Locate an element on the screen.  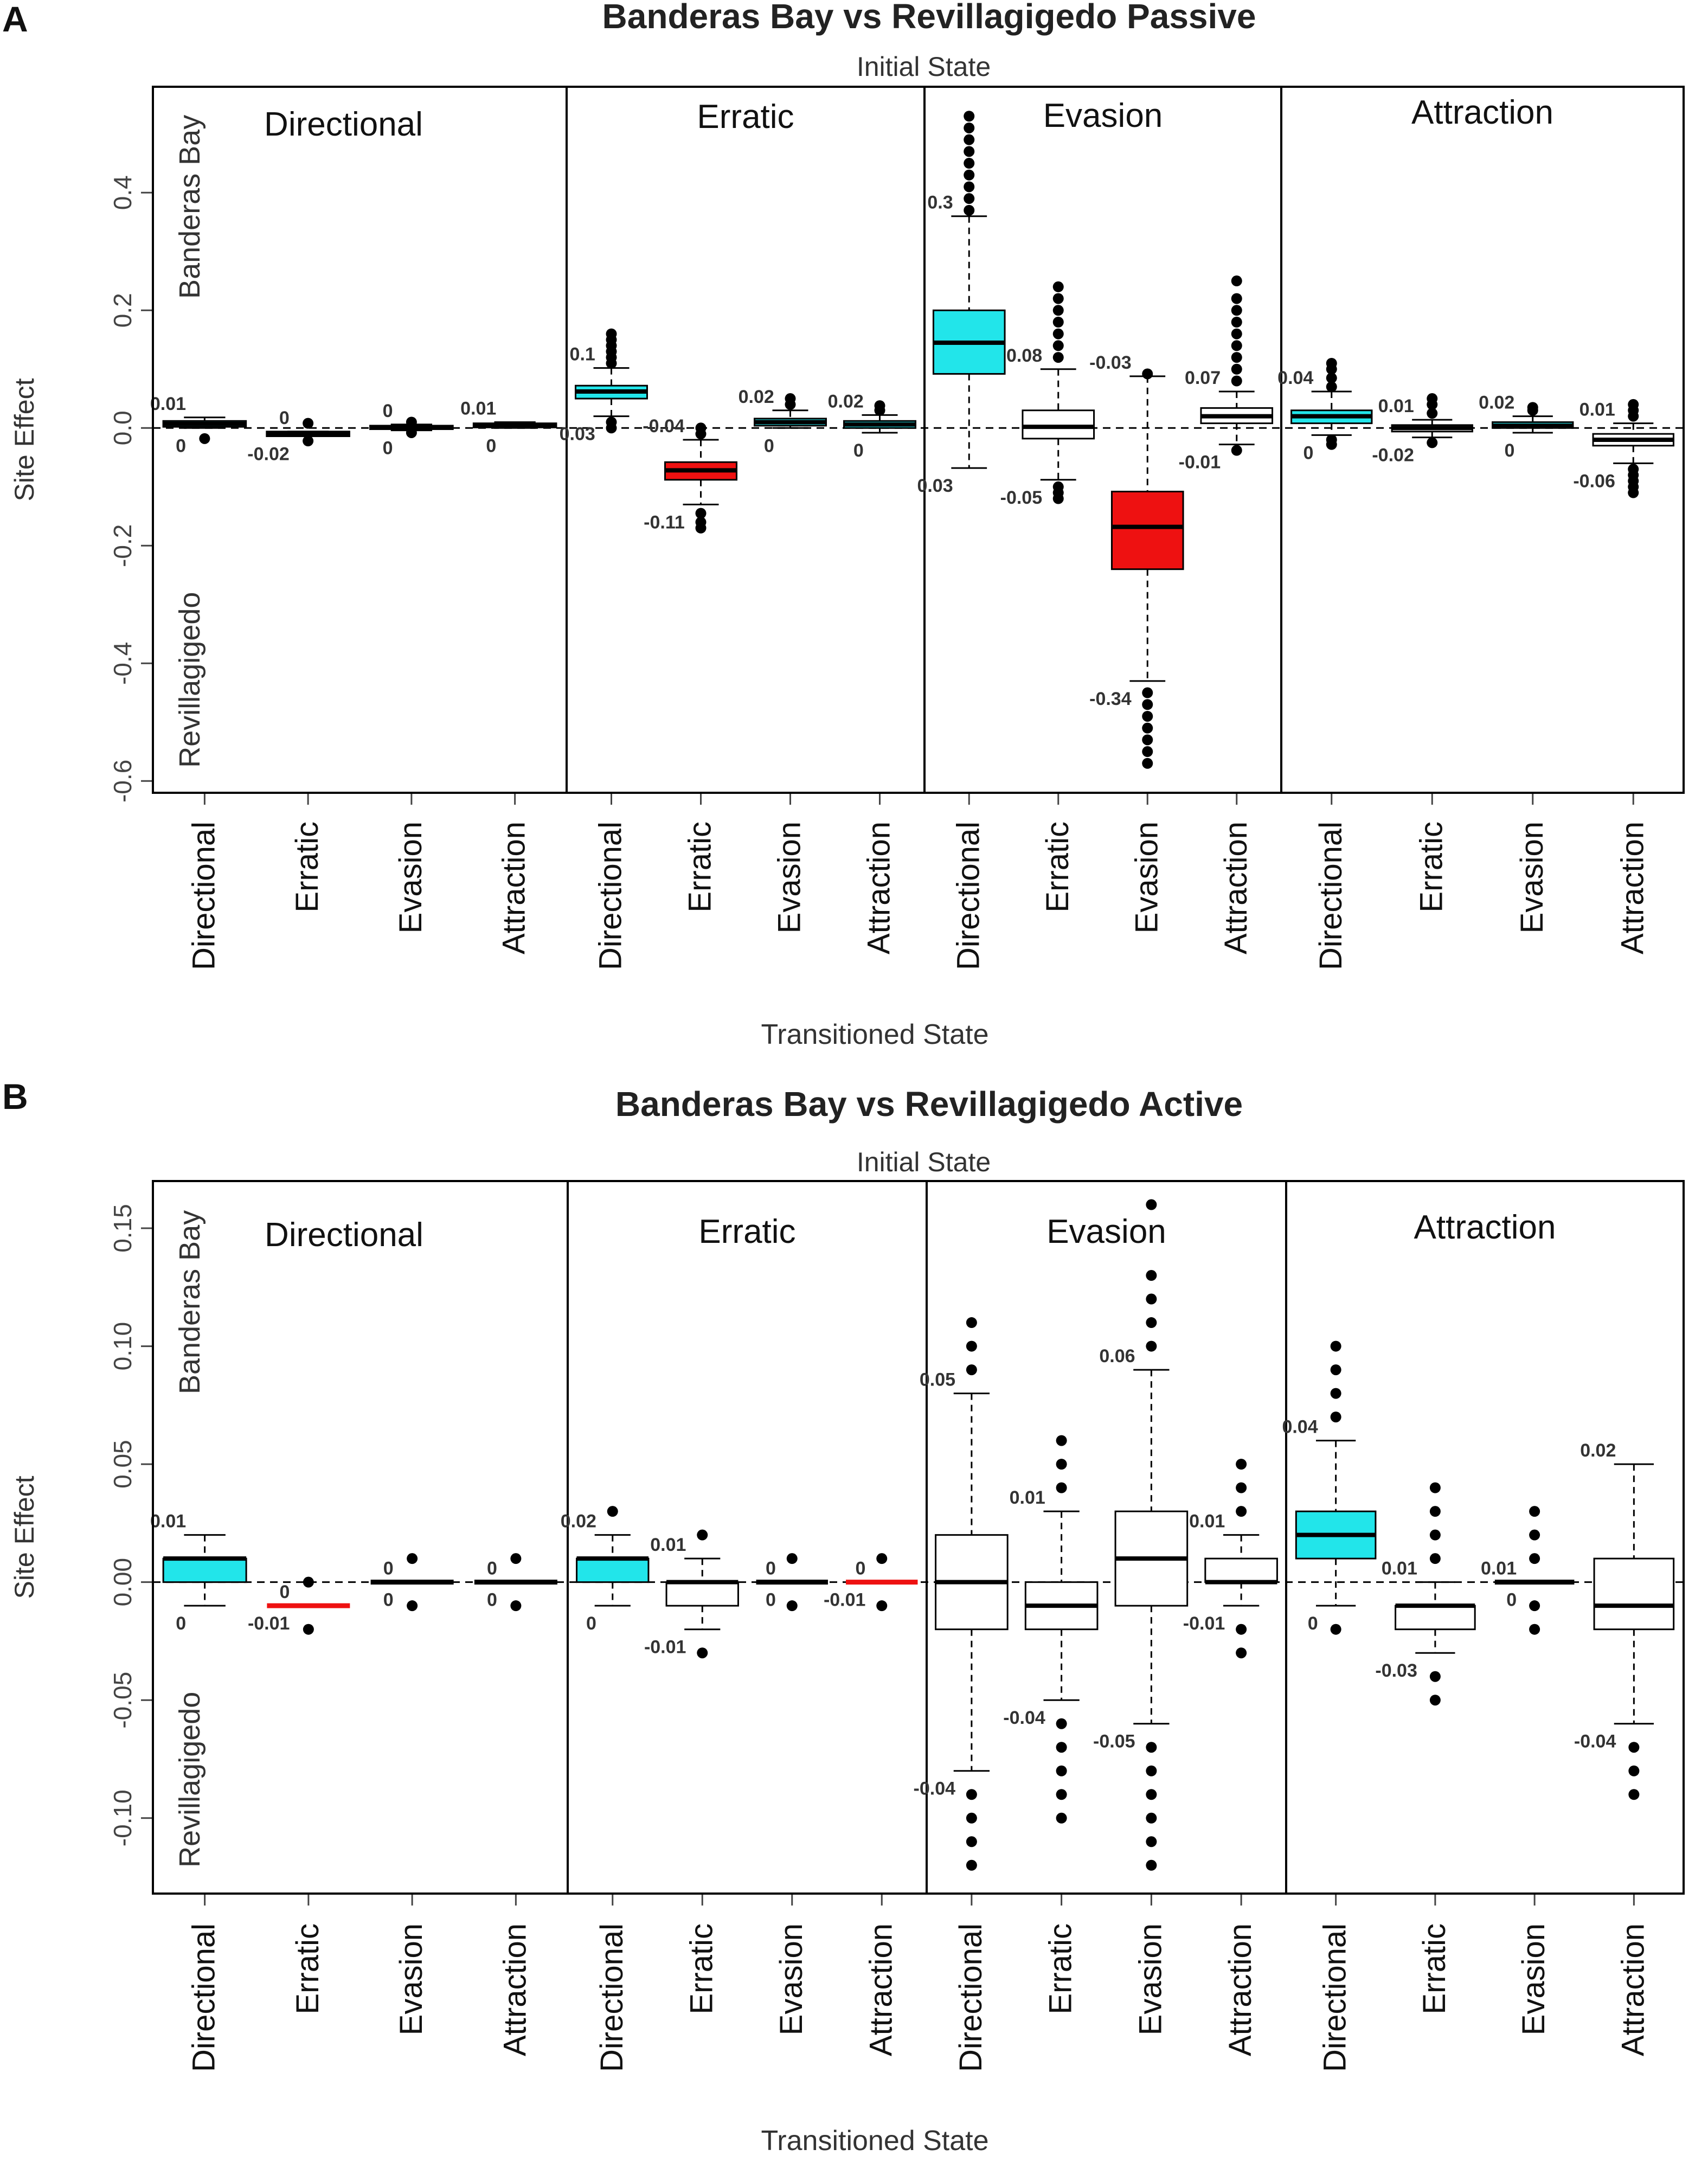
panel-letter: A is located at coordinates (15, 19).